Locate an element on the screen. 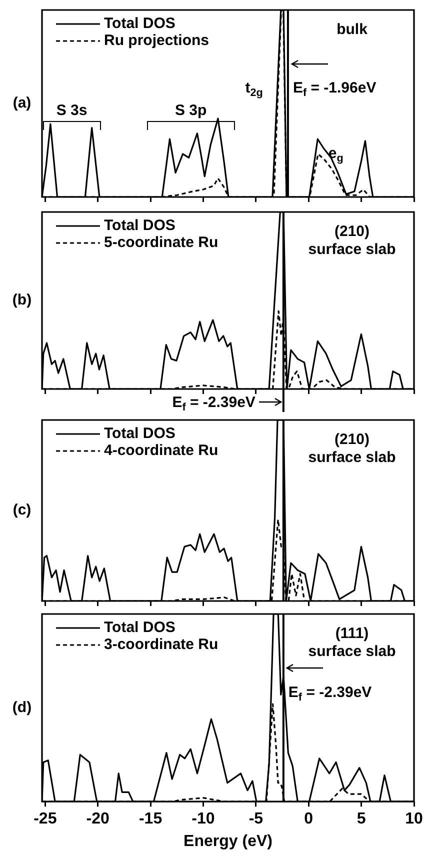 The image size is (426, 853). x-tick-label: 10 is located at coordinates (414, 819).